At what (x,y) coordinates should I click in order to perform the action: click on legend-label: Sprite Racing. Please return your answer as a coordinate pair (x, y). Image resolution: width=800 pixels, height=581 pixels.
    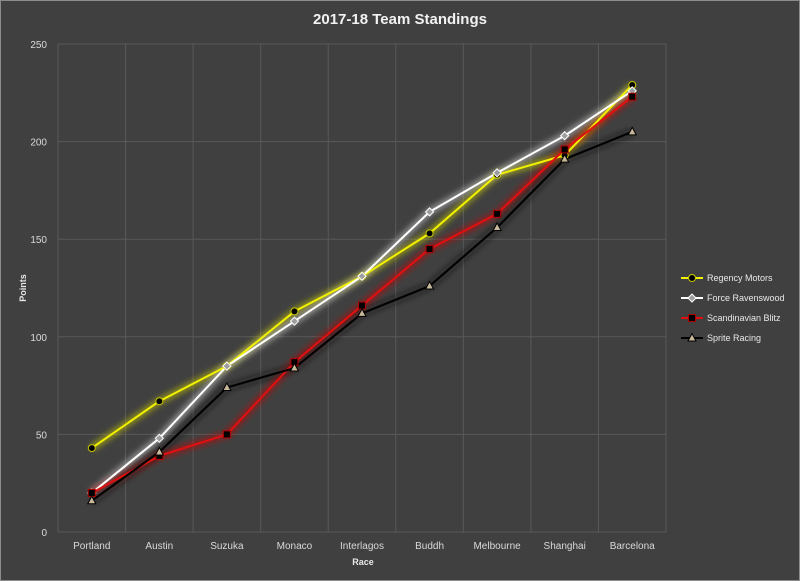
    Looking at the image, I should click on (734, 338).